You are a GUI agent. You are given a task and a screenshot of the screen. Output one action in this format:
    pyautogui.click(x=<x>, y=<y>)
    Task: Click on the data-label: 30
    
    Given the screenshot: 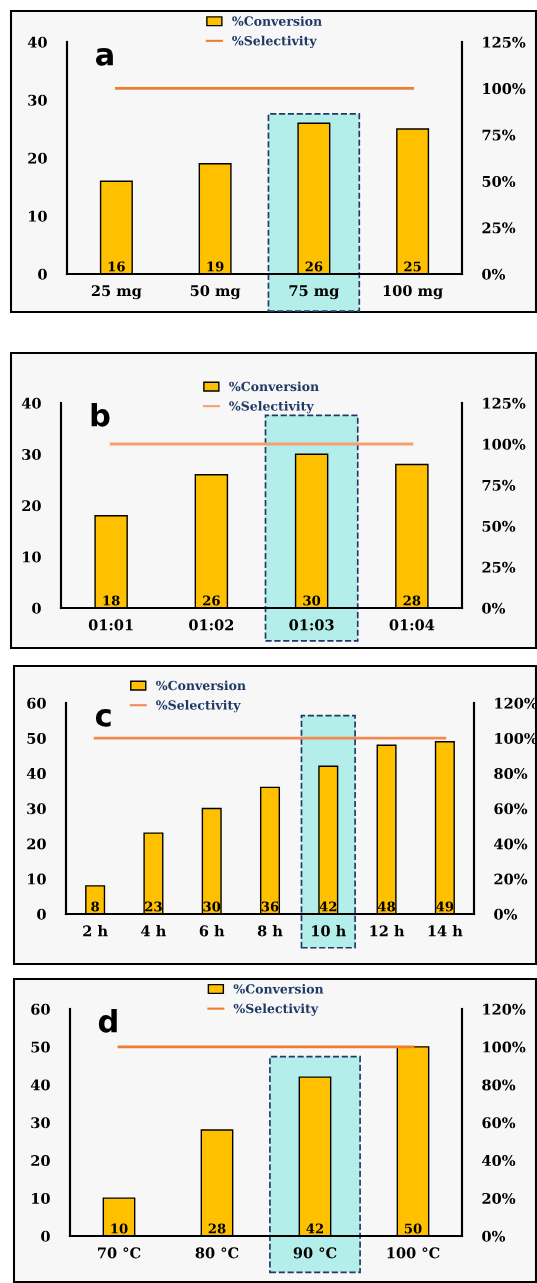 What is the action you would take?
    pyautogui.click(x=312, y=600)
    